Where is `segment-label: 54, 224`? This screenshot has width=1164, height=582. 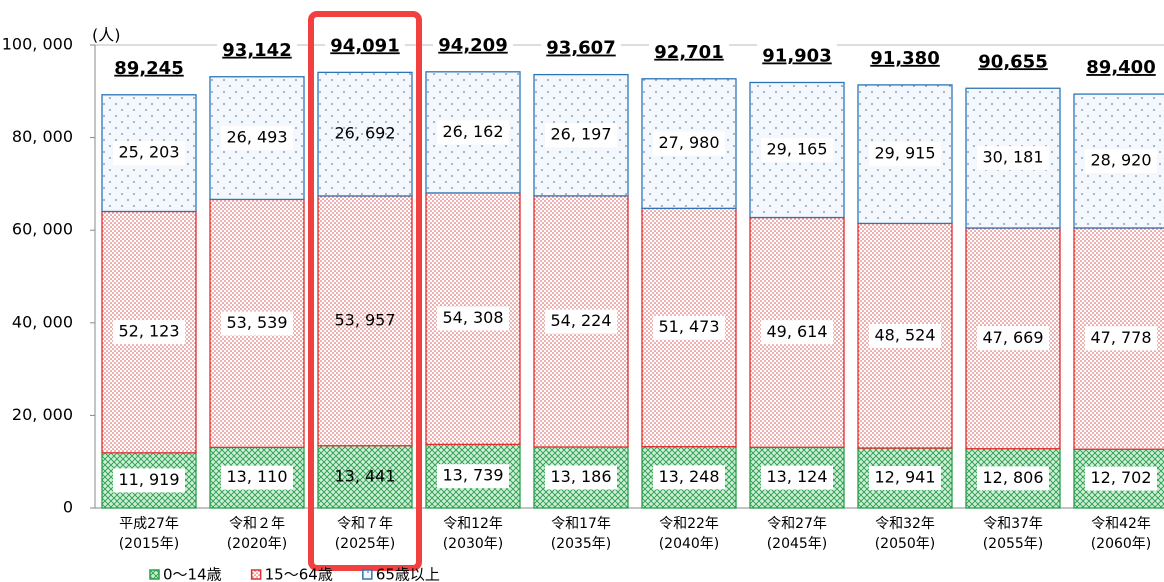
segment-label: 54, 224 is located at coordinates (580, 320).